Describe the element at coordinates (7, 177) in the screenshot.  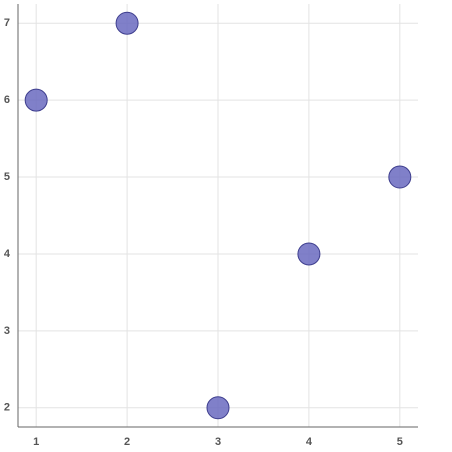
I see `y-tick-label: 5` at that location.